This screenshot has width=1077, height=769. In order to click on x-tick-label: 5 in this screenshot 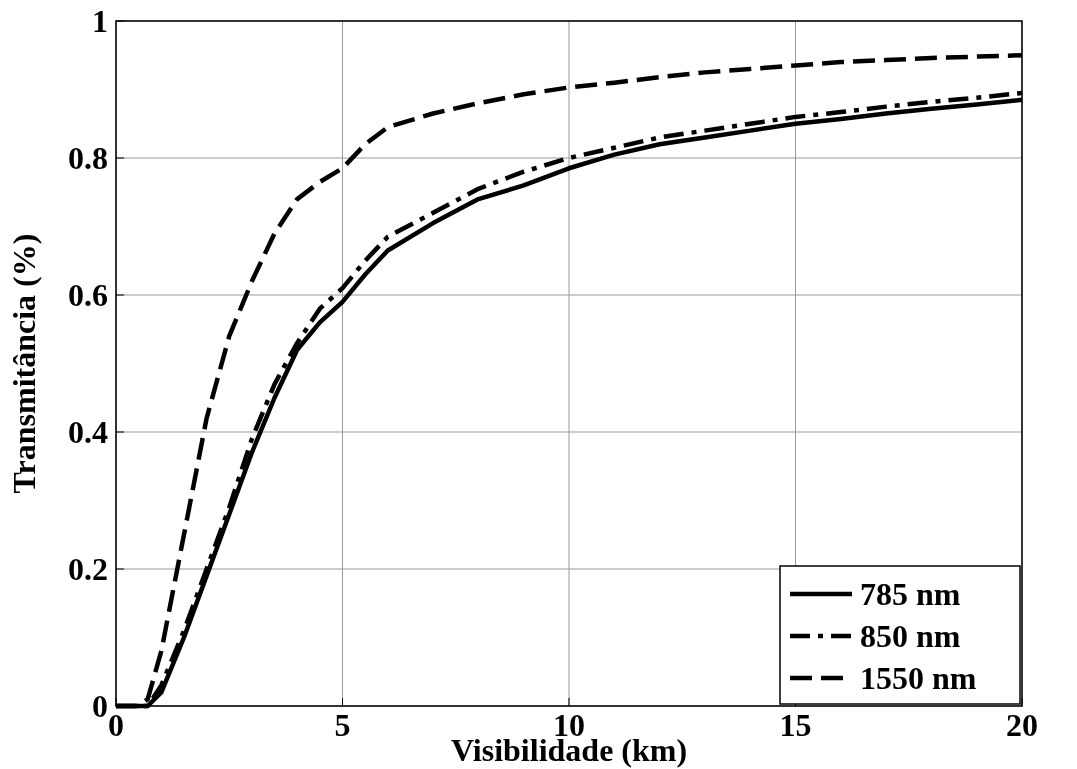, I will do `click(342, 725)`.